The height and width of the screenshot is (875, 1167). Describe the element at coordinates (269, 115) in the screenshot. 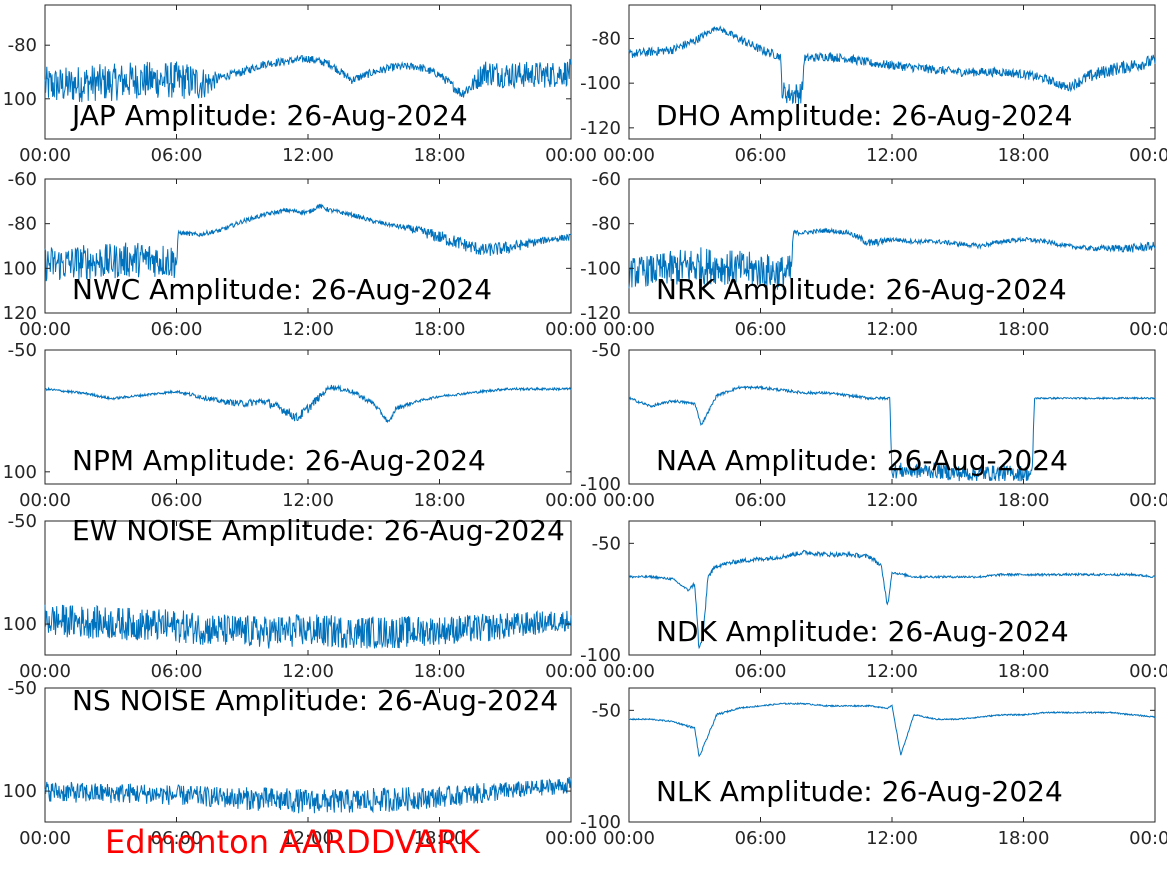

I see `panel-title: JAP Amplitude: 26-Aug-2024` at that location.